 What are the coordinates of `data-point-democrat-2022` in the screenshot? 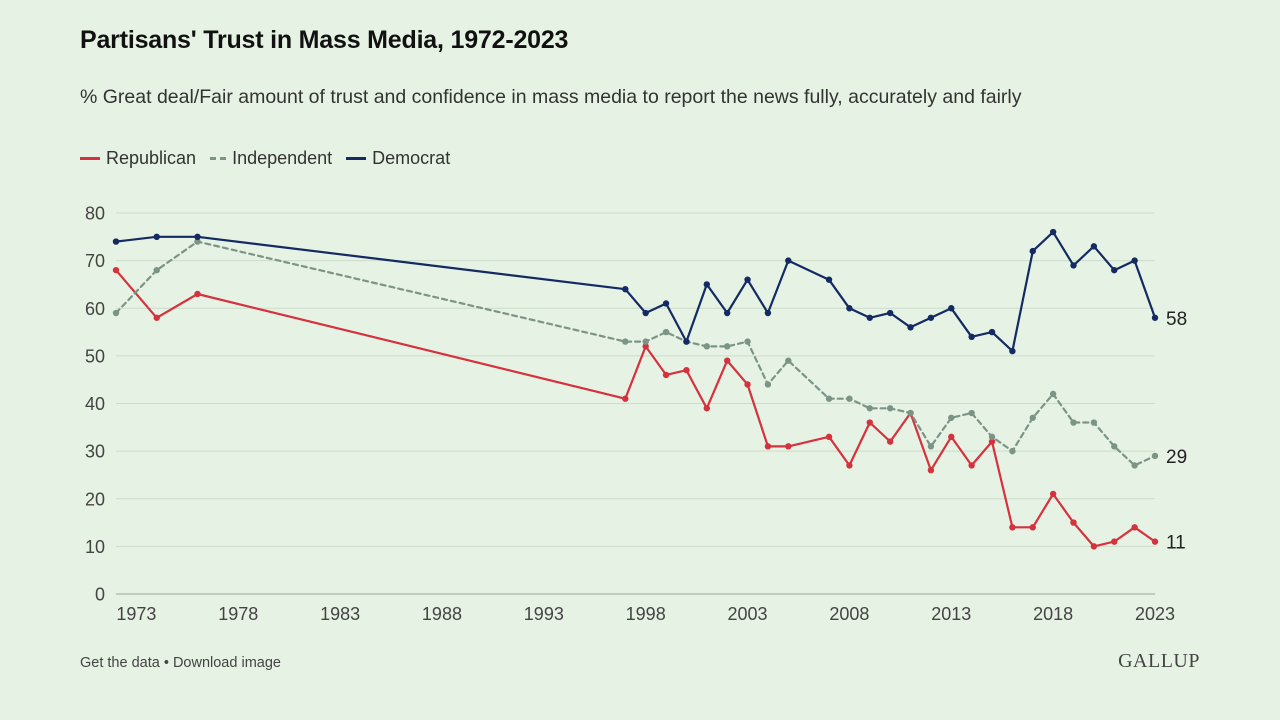 It's located at (1134, 260).